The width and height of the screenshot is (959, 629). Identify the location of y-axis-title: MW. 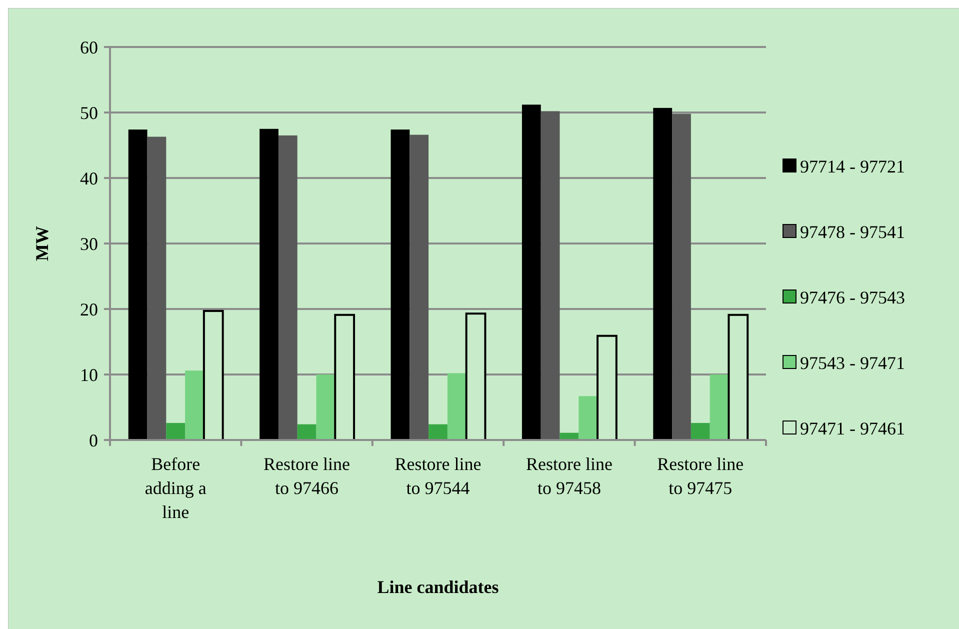
(42, 243).